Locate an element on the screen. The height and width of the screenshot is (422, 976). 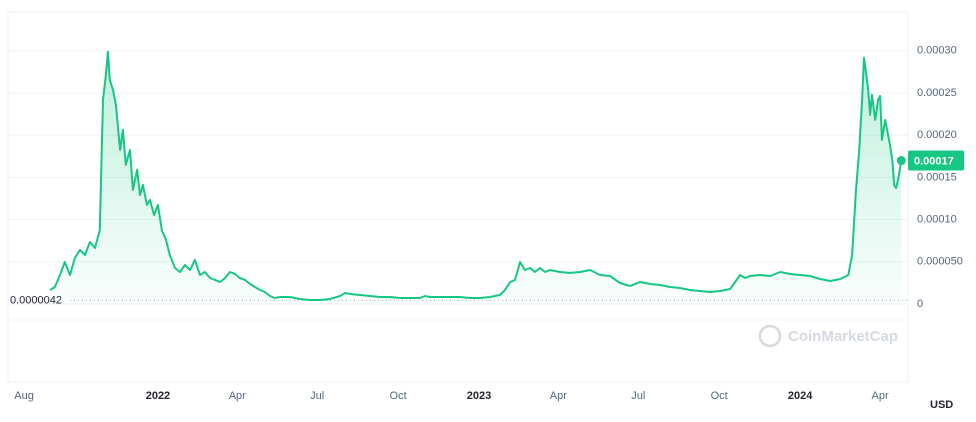
currency-label: USD is located at coordinates (941, 405).